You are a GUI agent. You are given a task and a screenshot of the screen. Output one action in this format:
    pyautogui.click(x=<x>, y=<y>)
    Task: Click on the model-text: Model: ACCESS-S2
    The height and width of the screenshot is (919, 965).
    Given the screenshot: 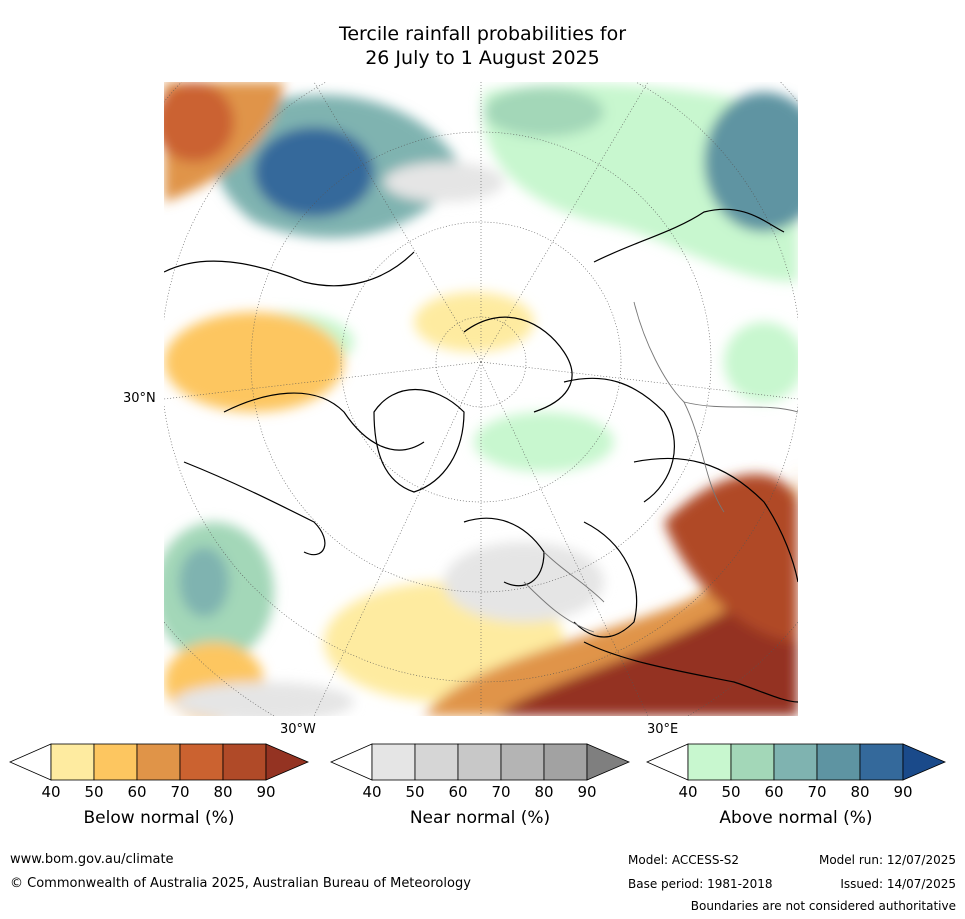 What is the action you would take?
    pyautogui.click(x=684, y=860)
    